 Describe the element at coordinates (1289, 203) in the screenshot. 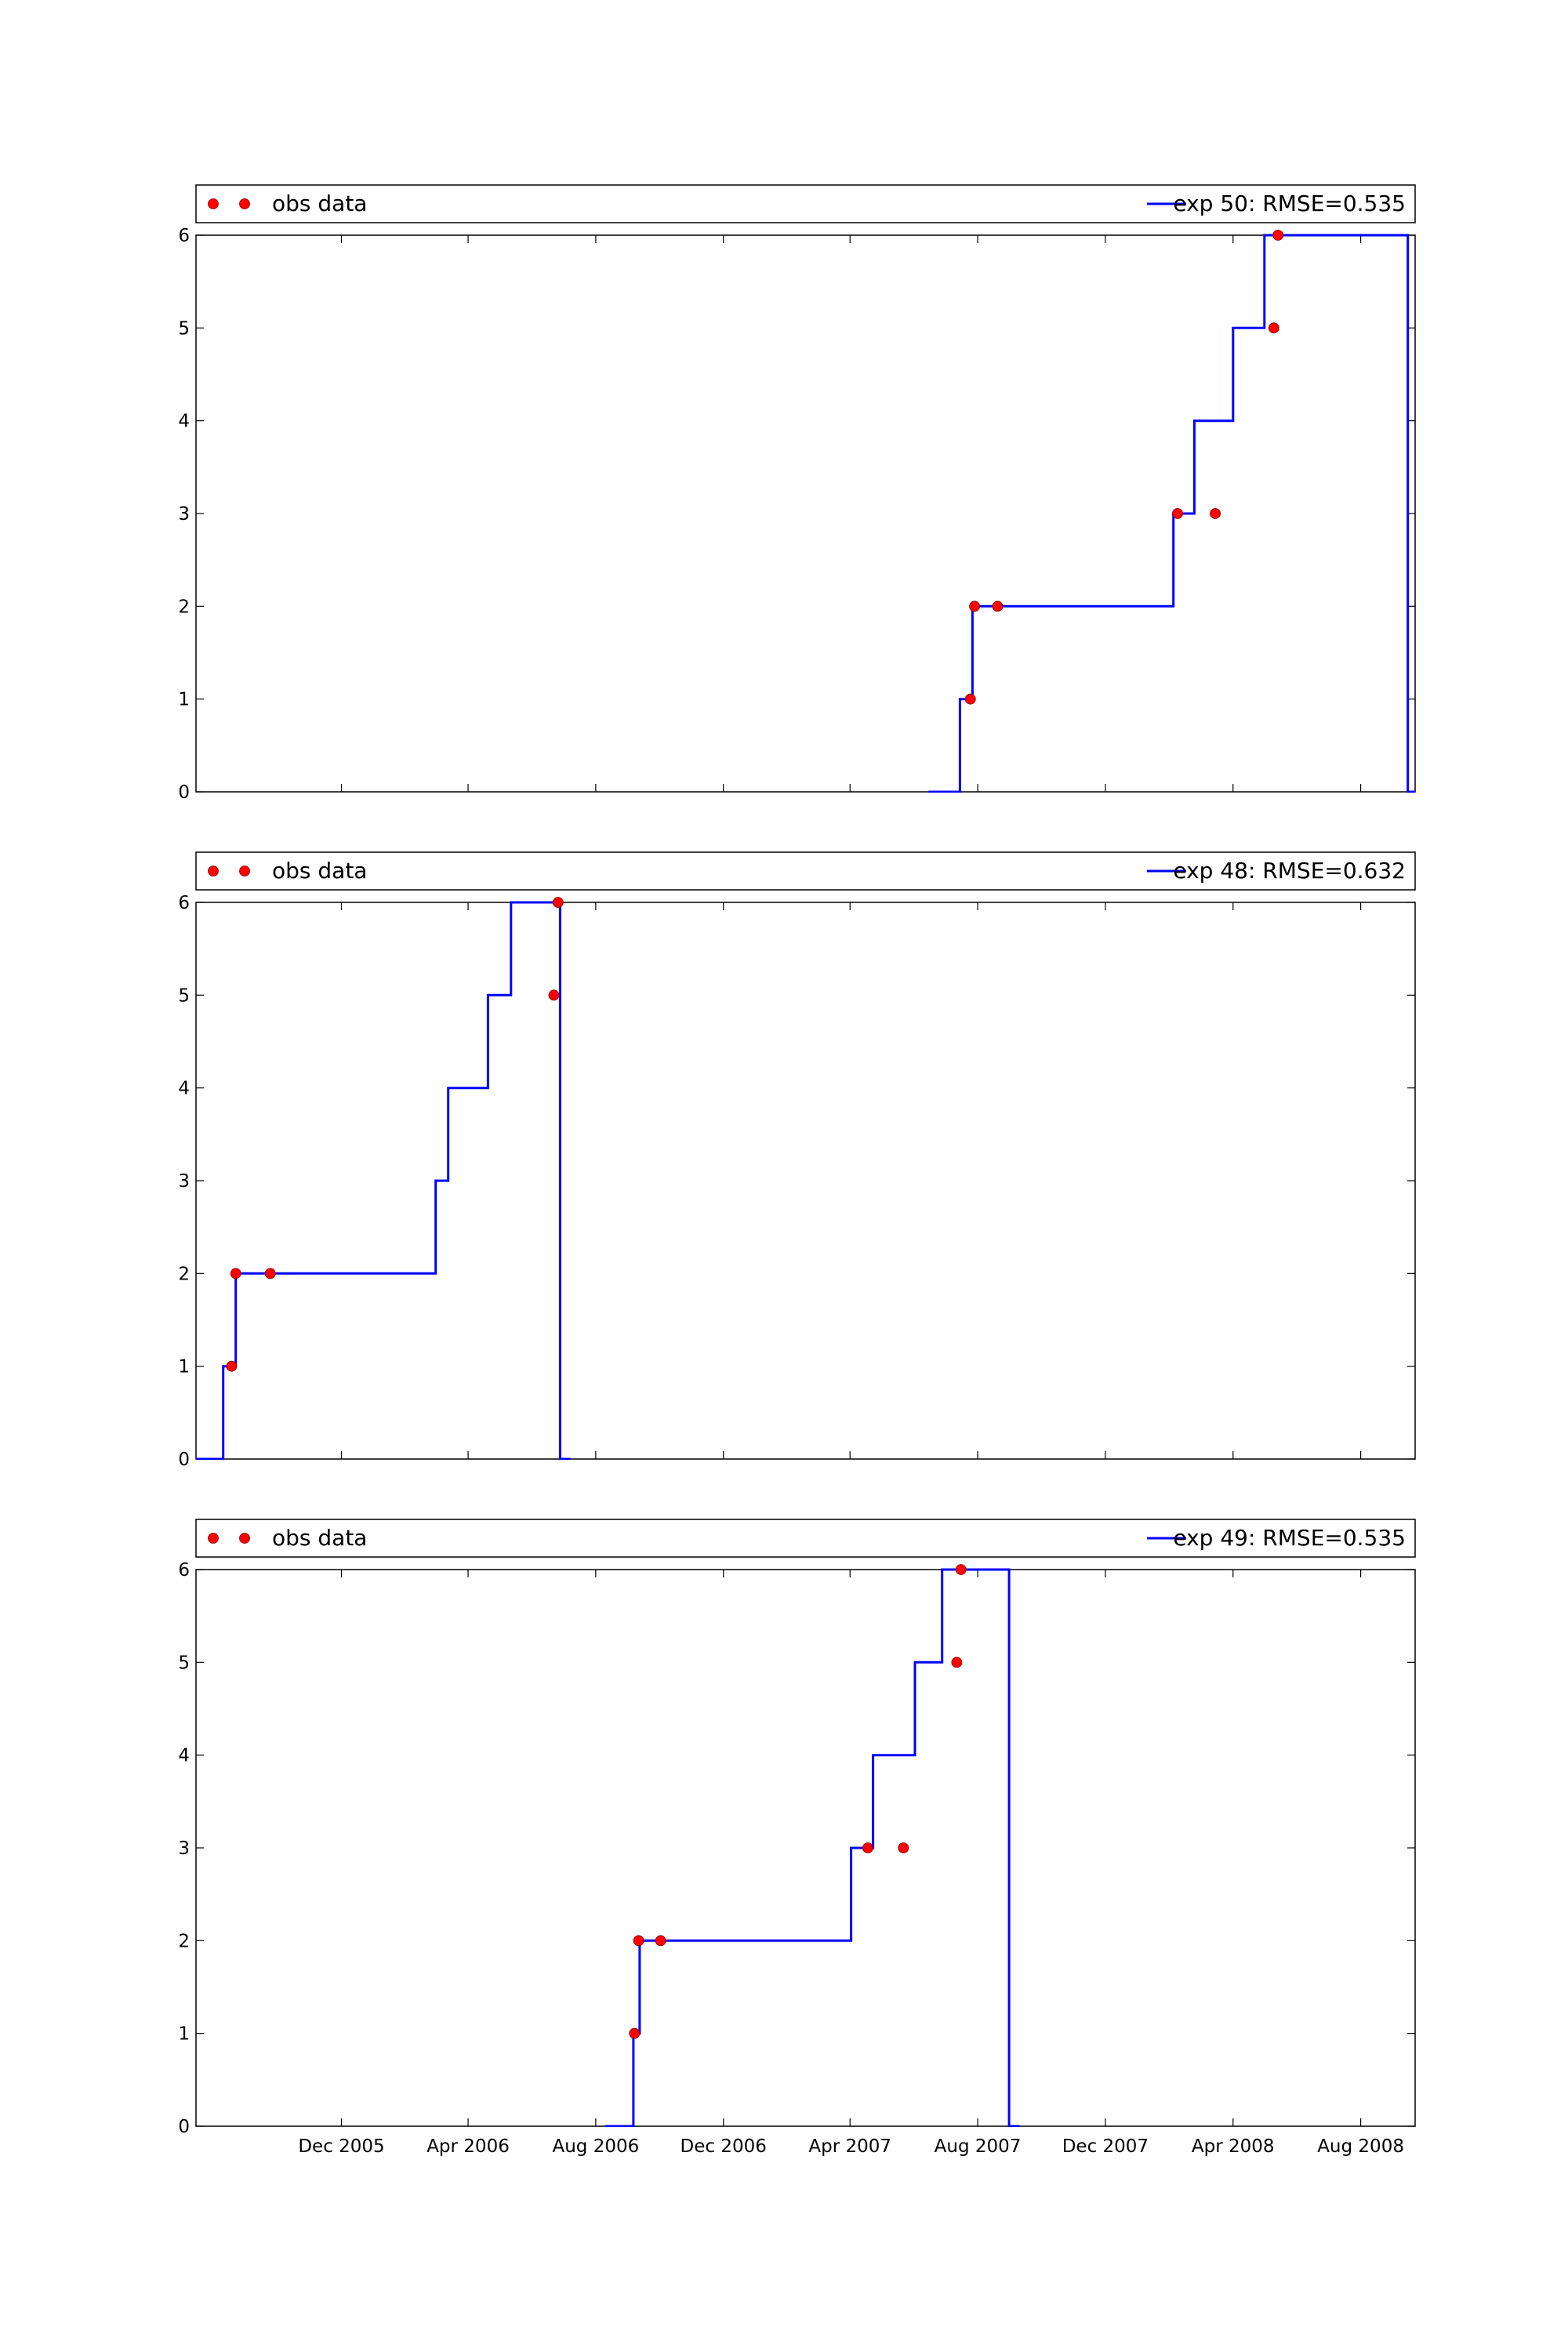

I see `legend-model-label: exp 50: RMSE=0.535` at that location.